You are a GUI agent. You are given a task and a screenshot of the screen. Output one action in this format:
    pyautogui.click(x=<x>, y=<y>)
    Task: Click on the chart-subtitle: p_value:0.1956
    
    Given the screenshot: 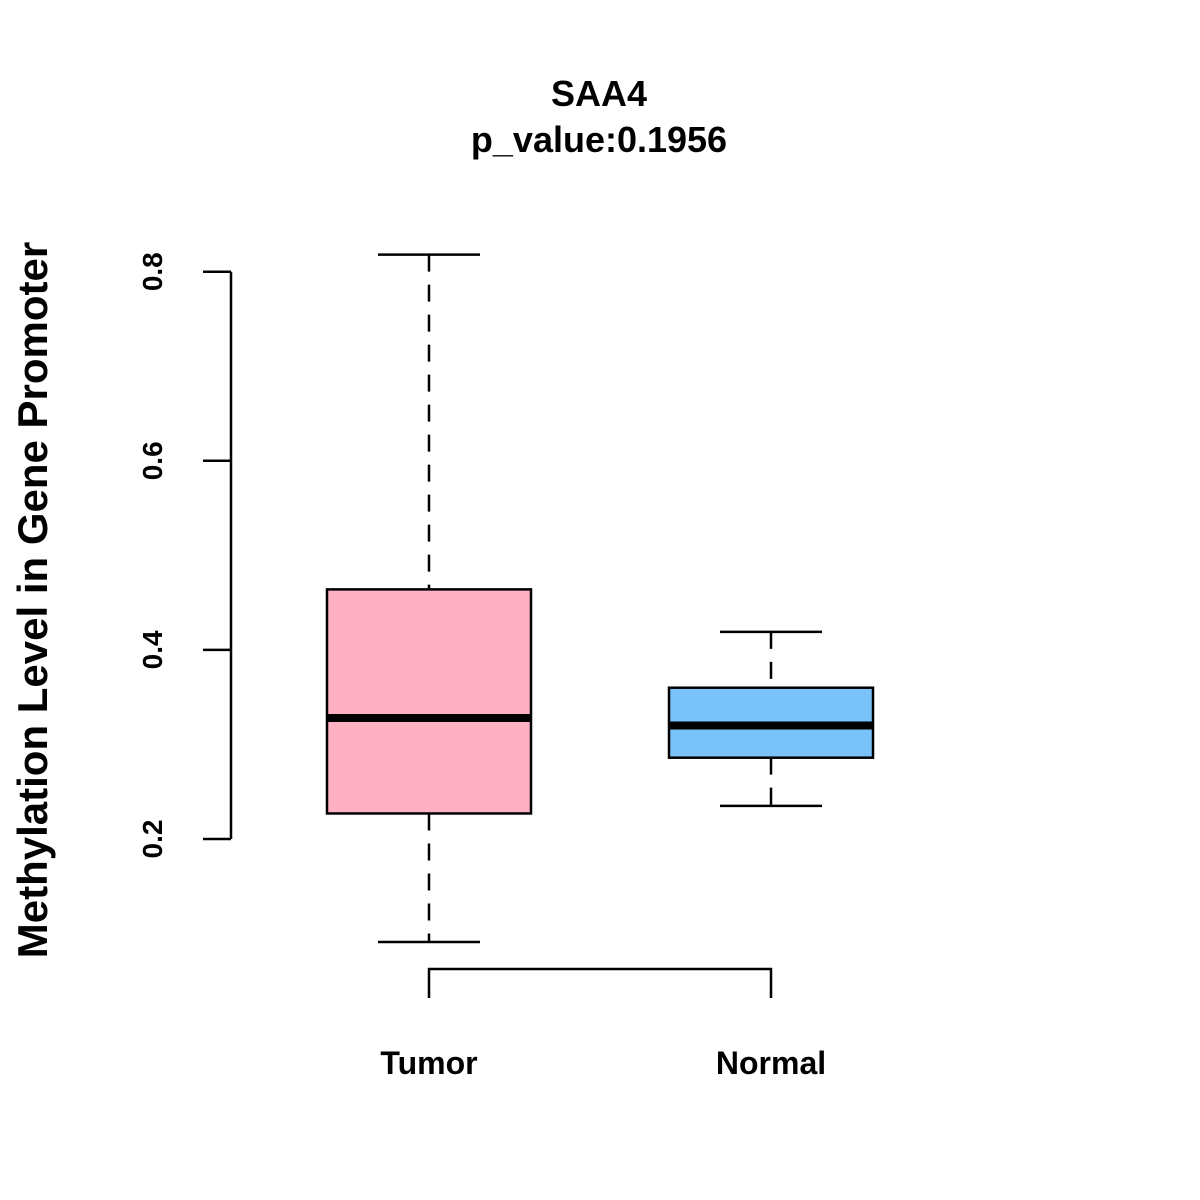 What is the action you would take?
    pyautogui.click(x=599, y=139)
    